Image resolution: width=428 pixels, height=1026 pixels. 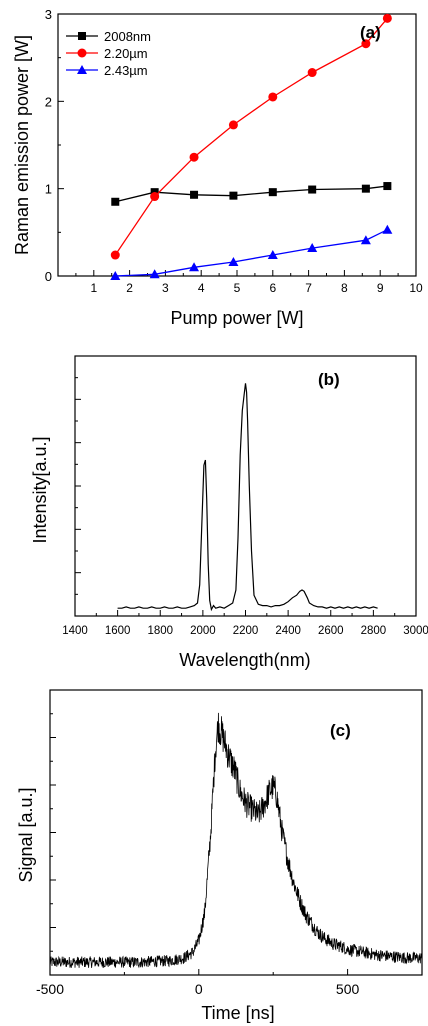 I want to click on b-xtick-label: 3000, so click(x=415, y=631).